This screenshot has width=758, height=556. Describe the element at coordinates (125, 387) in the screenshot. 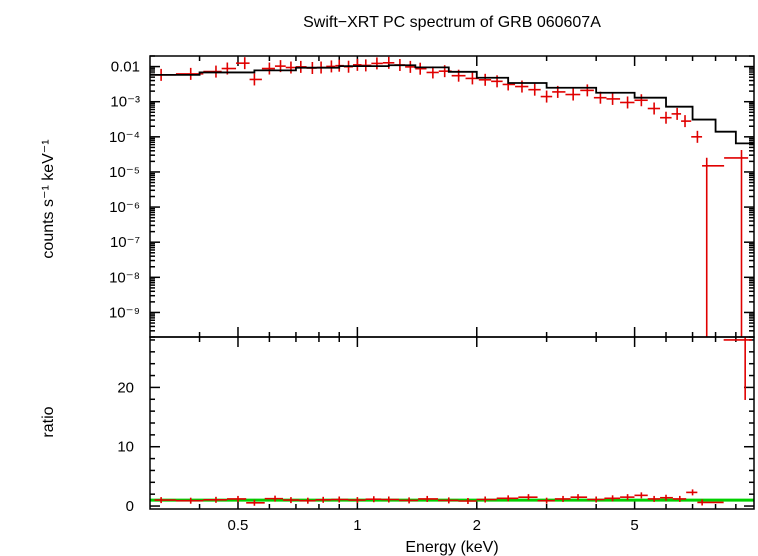

I see `y-tick-label: 20` at that location.